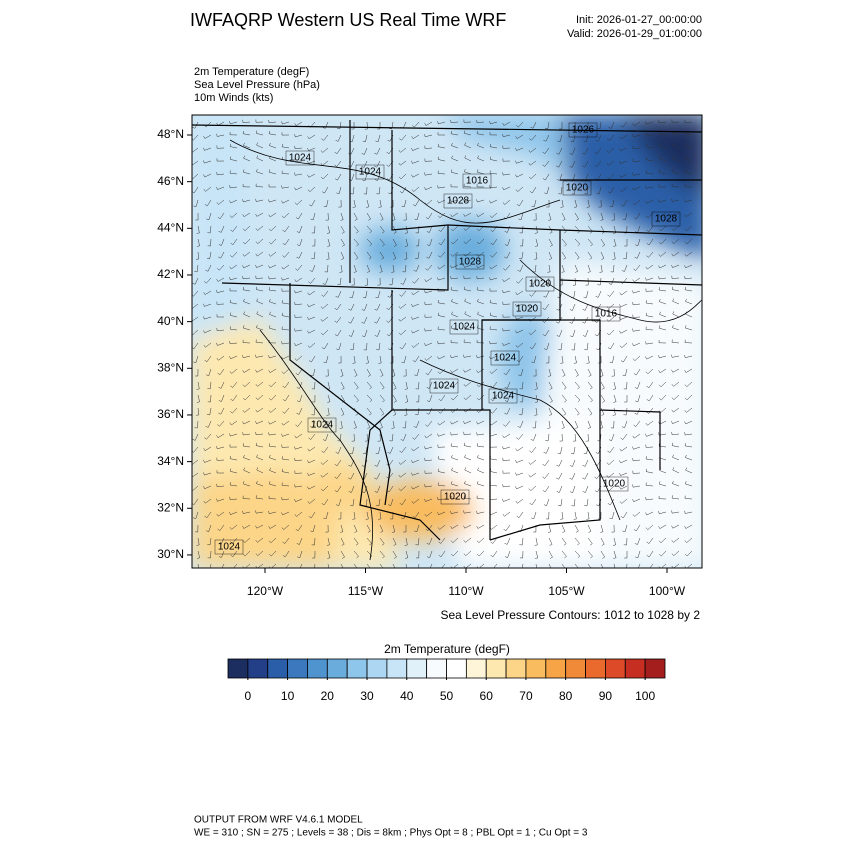 The width and height of the screenshot is (850, 855). What do you see at coordinates (666, 219) in the screenshot?
I see `contour-label: 1028` at bounding box center [666, 219].